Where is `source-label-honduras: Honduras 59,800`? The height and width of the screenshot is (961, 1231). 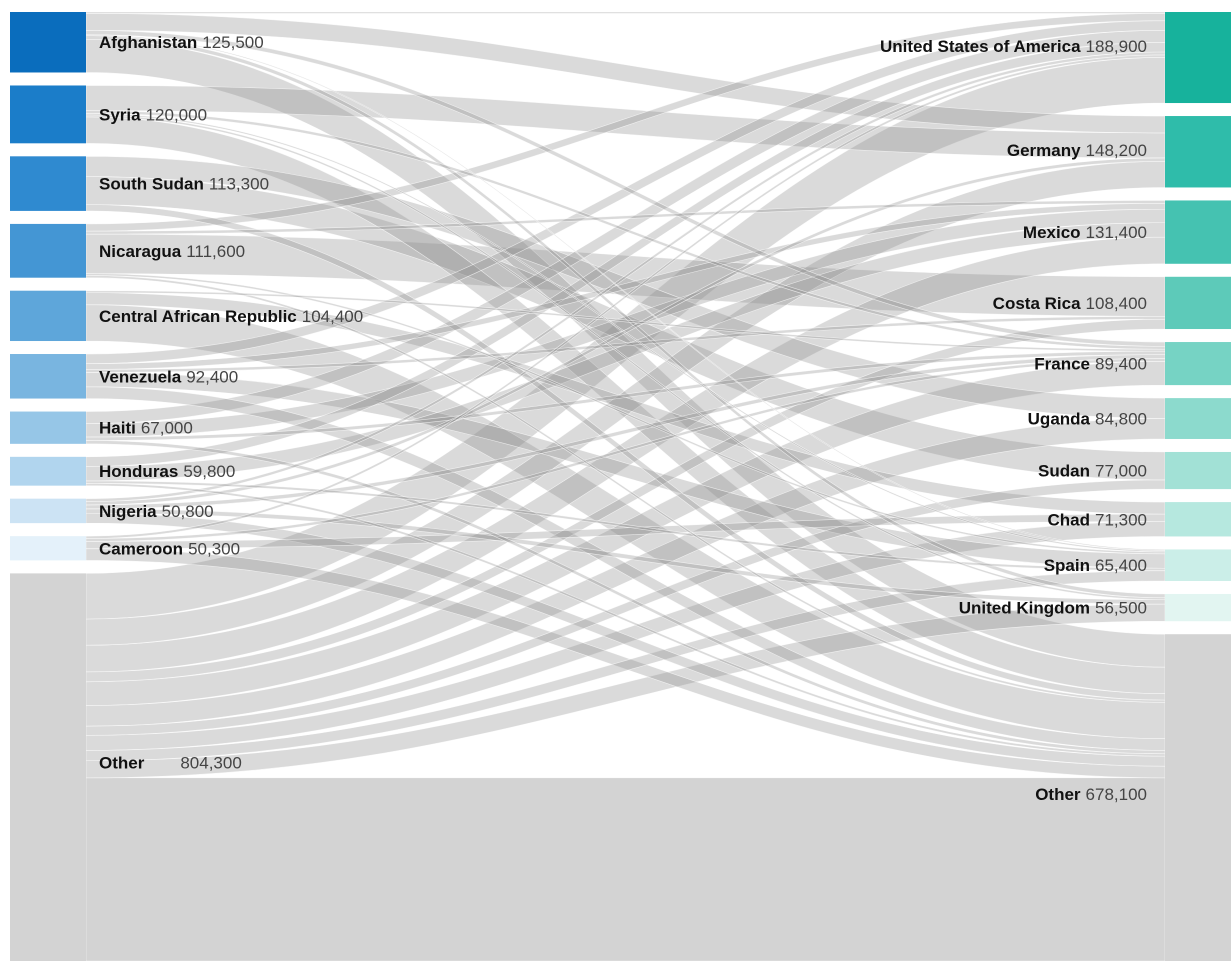 source-label-honduras: Honduras 59,800 is located at coordinates (167, 471).